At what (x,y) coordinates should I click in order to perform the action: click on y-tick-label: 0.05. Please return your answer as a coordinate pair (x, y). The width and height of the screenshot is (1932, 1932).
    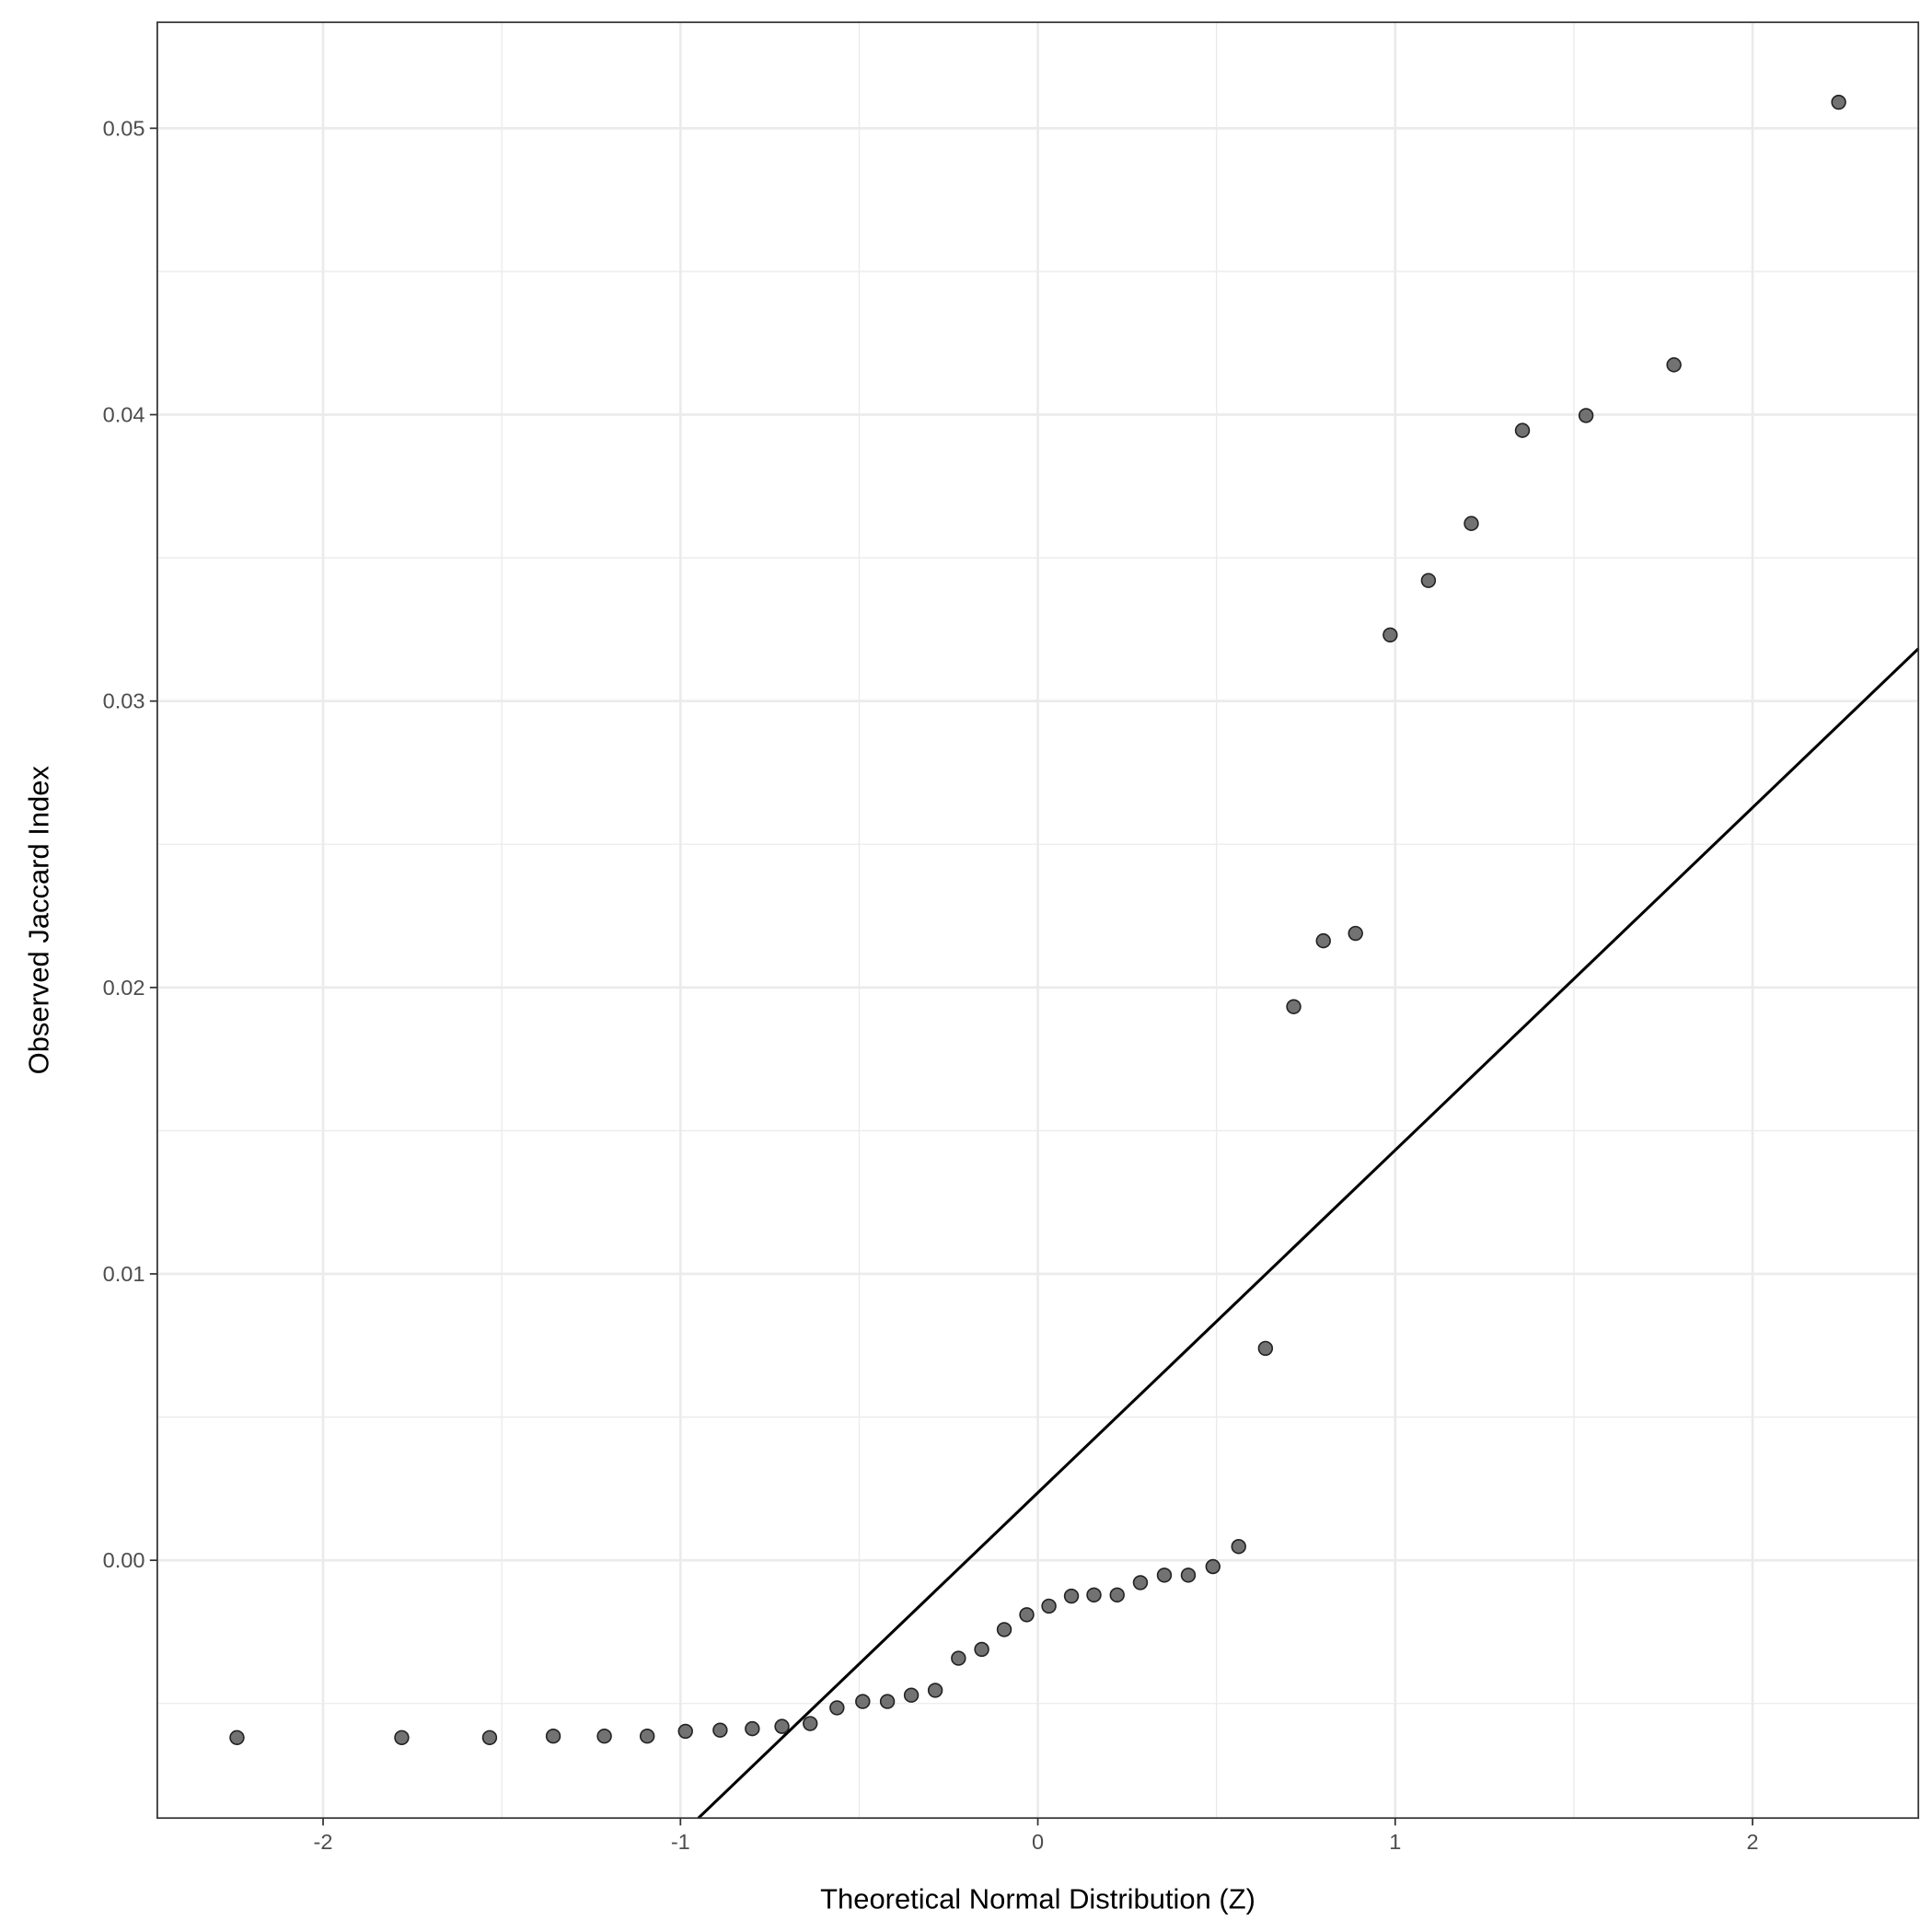
    Looking at the image, I should click on (124, 128).